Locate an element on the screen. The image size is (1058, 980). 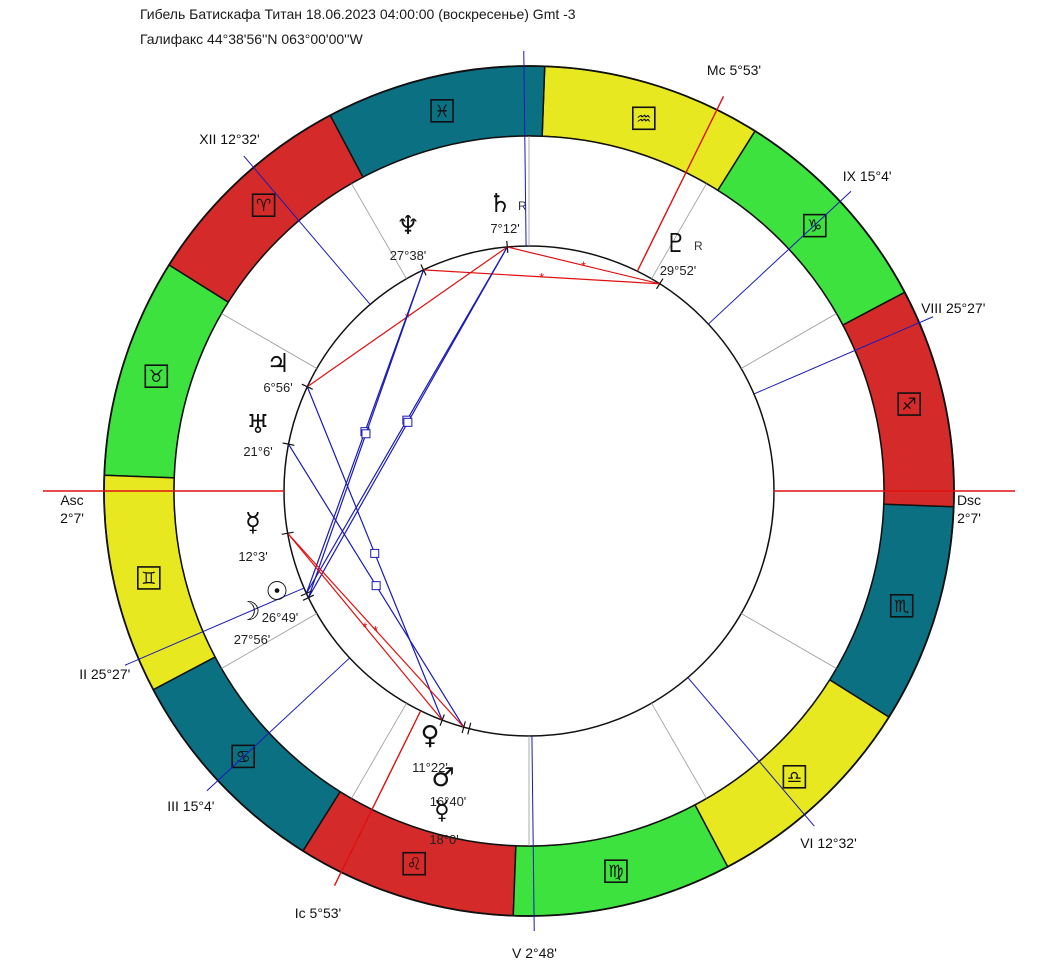
cusp-label-xii: XII 12°32' is located at coordinates (229, 139).